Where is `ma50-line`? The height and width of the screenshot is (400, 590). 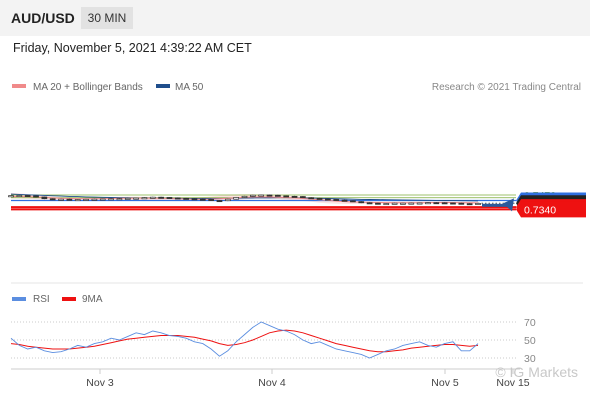 ma50-line is located at coordinates (244, 197).